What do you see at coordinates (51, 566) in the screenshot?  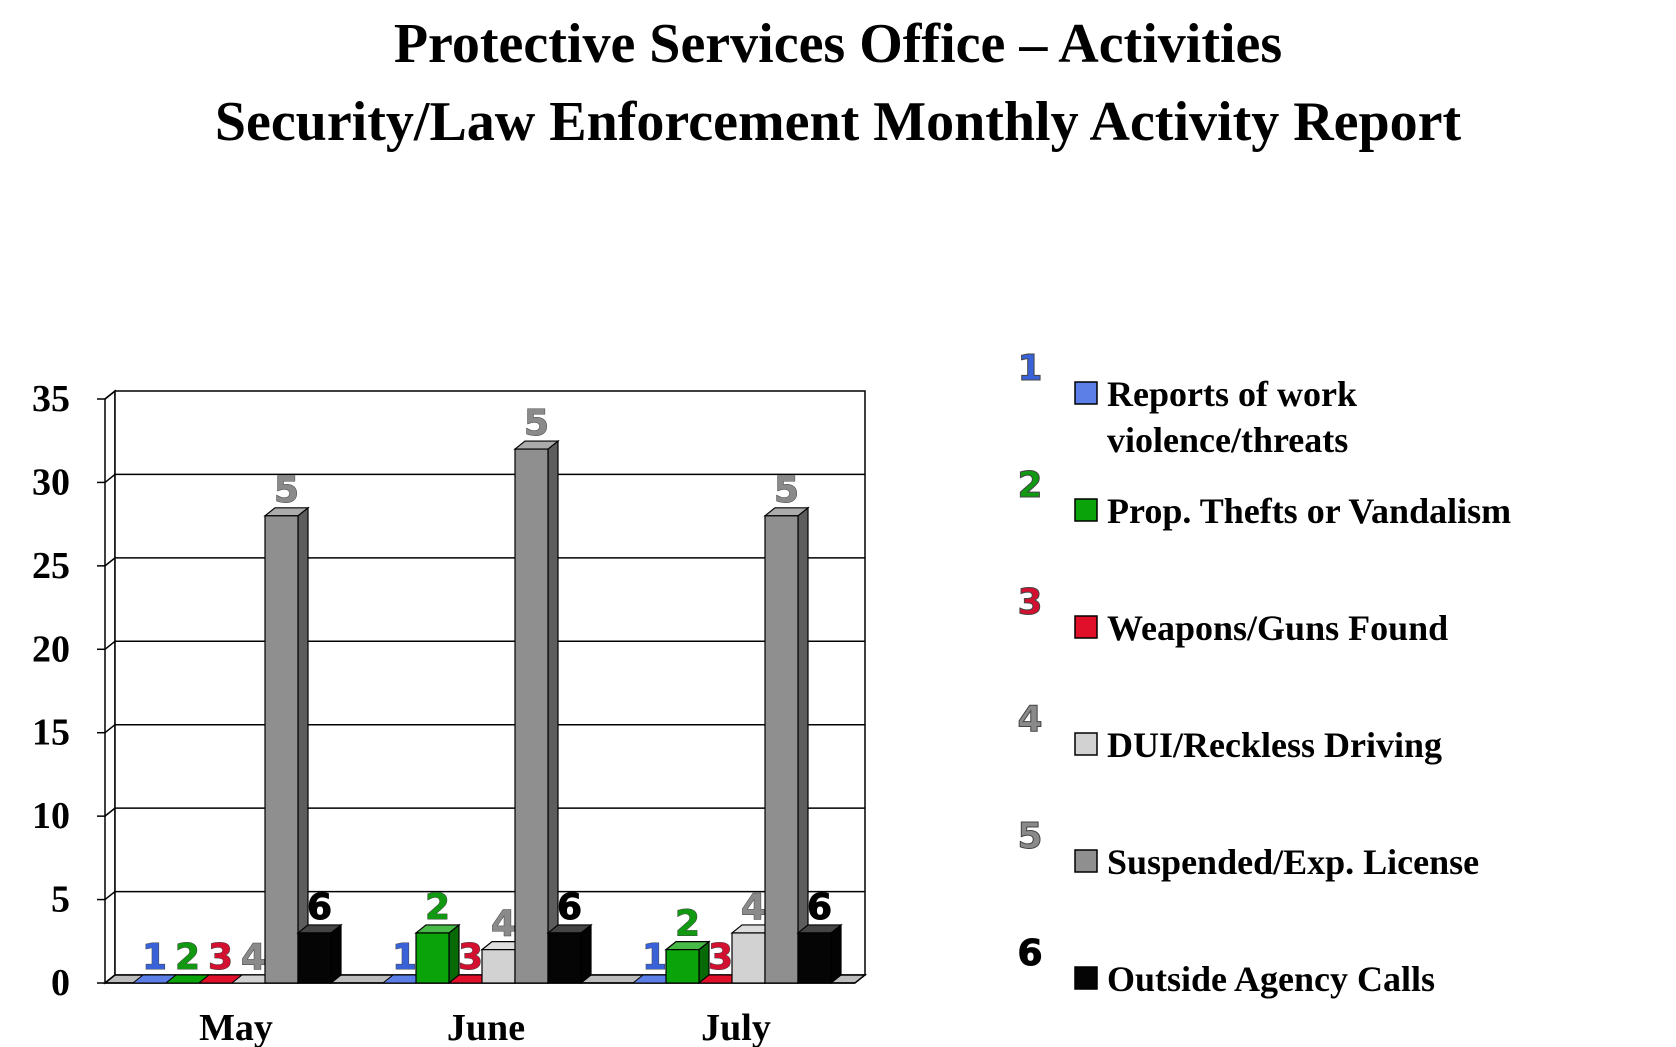 I see `y-tick-label: 25` at bounding box center [51, 566].